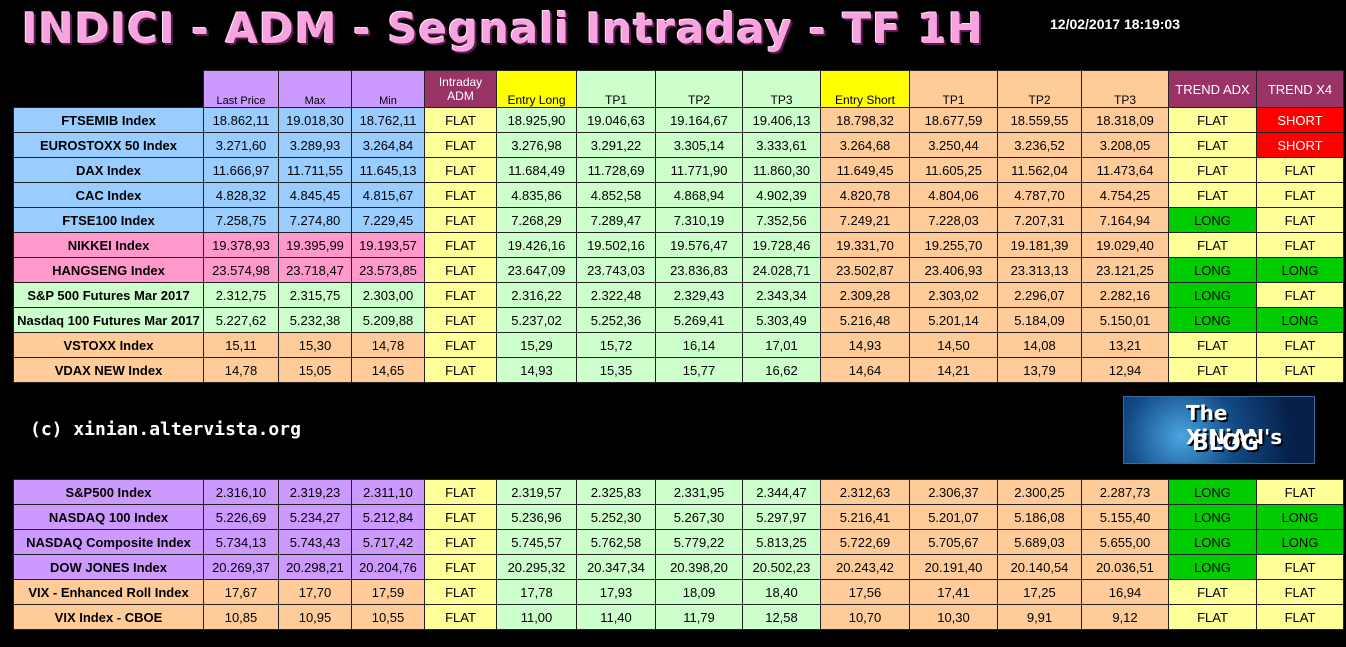  What do you see at coordinates (616, 370) in the screenshot?
I see `value-cell: 15,35` at bounding box center [616, 370].